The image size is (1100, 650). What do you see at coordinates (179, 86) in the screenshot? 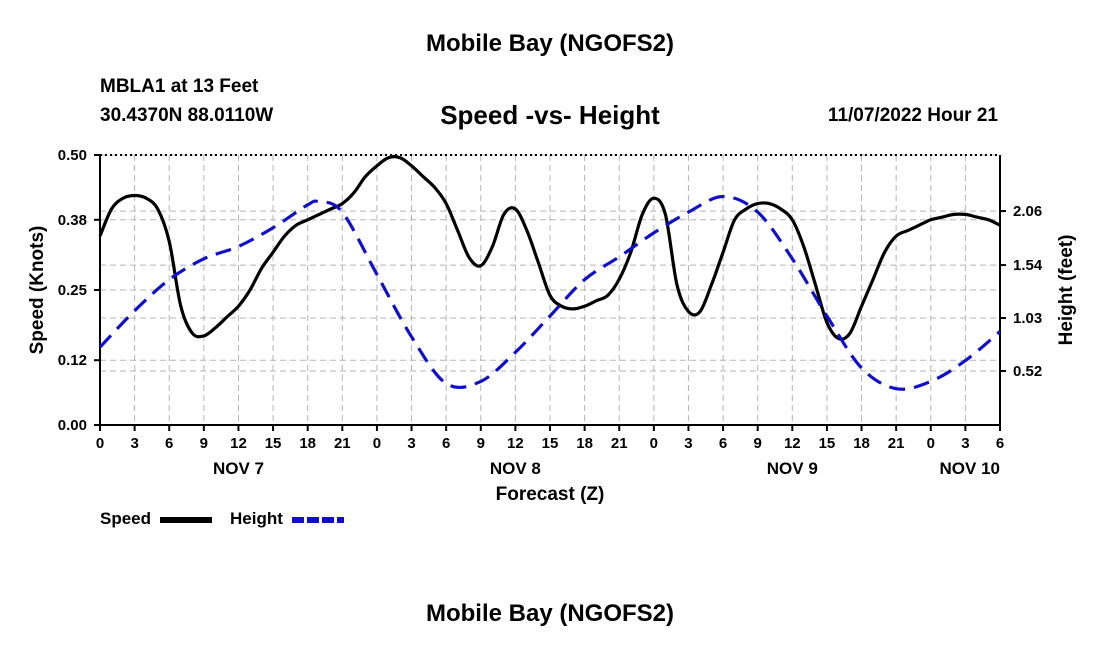
I see `station-label: MBLA1 at 13 Feet` at bounding box center [179, 86].